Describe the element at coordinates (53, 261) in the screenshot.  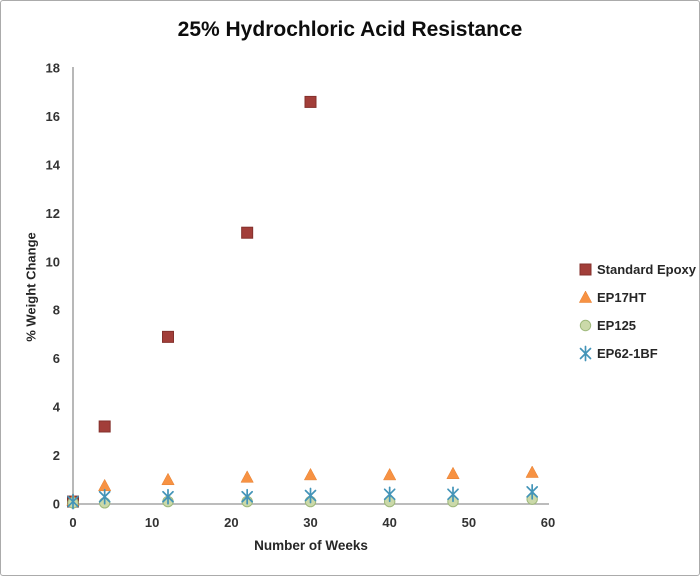
I see `y-tick-label: 10` at that location.